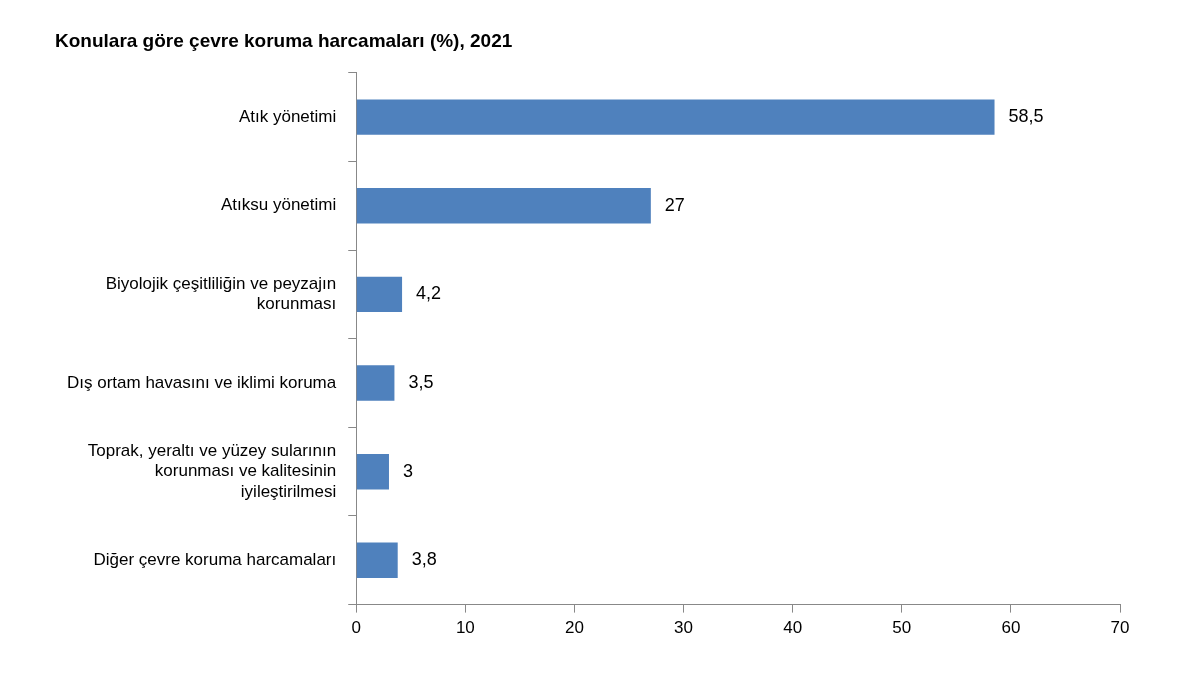 Image resolution: width=1200 pixels, height=675 pixels. What do you see at coordinates (674, 204) in the screenshot?
I see `data-label: 27` at bounding box center [674, 204].